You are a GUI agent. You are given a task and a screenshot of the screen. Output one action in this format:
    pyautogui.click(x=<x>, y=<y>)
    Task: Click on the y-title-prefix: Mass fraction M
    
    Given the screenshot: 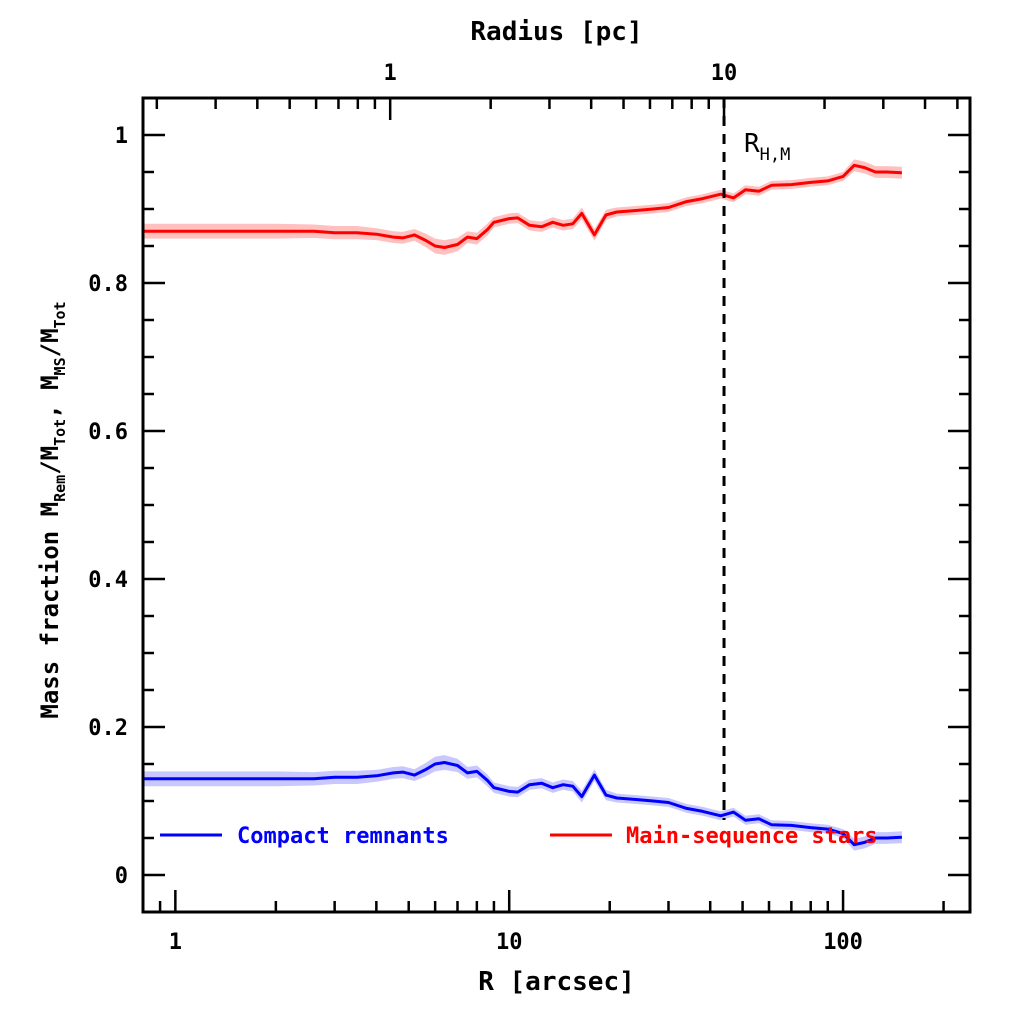 What is the action you would take?
    pyautogui.click(x=50, y=610)
    